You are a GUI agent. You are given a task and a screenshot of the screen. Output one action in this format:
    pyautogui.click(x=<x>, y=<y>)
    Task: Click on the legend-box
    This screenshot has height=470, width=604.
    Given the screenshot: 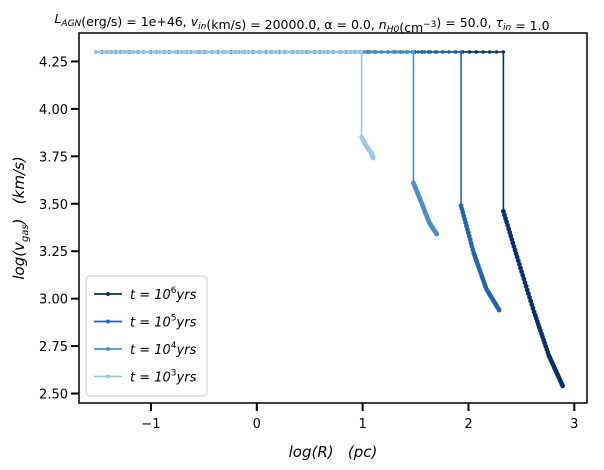 What is the action you would take?
    pyautogui.click(x=146, y=336)
    